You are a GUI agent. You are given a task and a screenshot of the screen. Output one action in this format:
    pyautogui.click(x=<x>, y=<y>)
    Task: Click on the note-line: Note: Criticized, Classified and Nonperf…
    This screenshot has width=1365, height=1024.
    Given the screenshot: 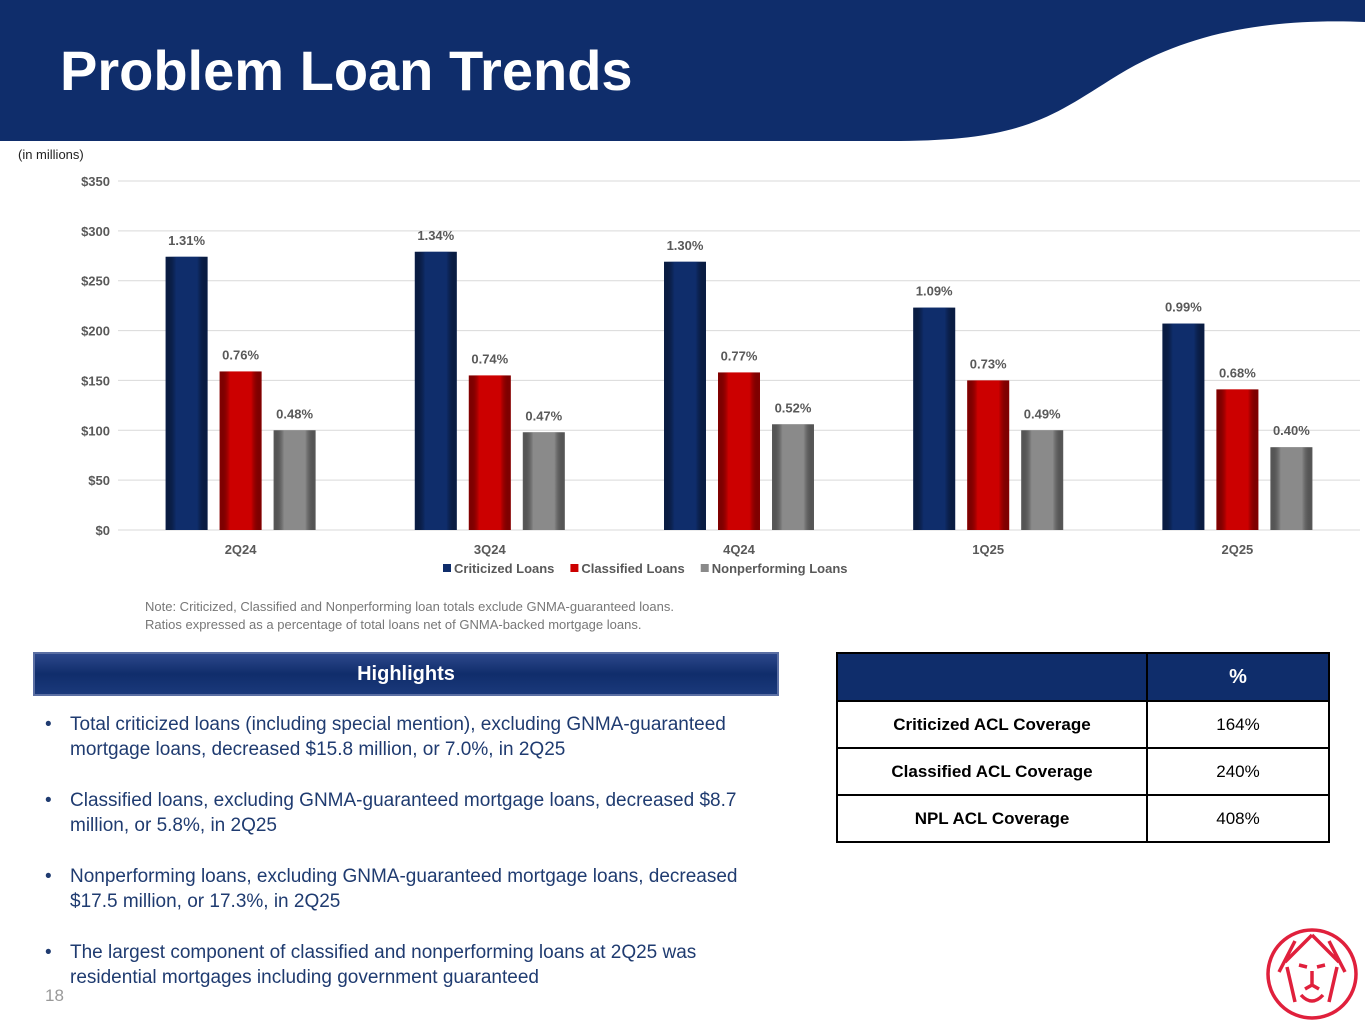 What is the action you would take?
    pyautogui.click(x=409, y=606)
    